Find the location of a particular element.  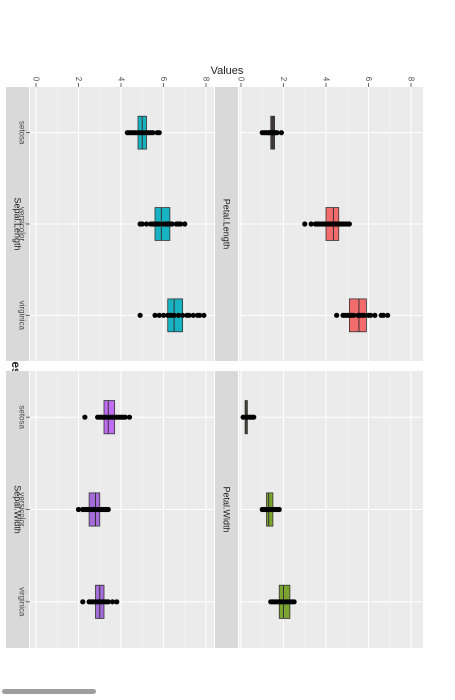

y-axis-title: Values is located at coordinates (227, 71).